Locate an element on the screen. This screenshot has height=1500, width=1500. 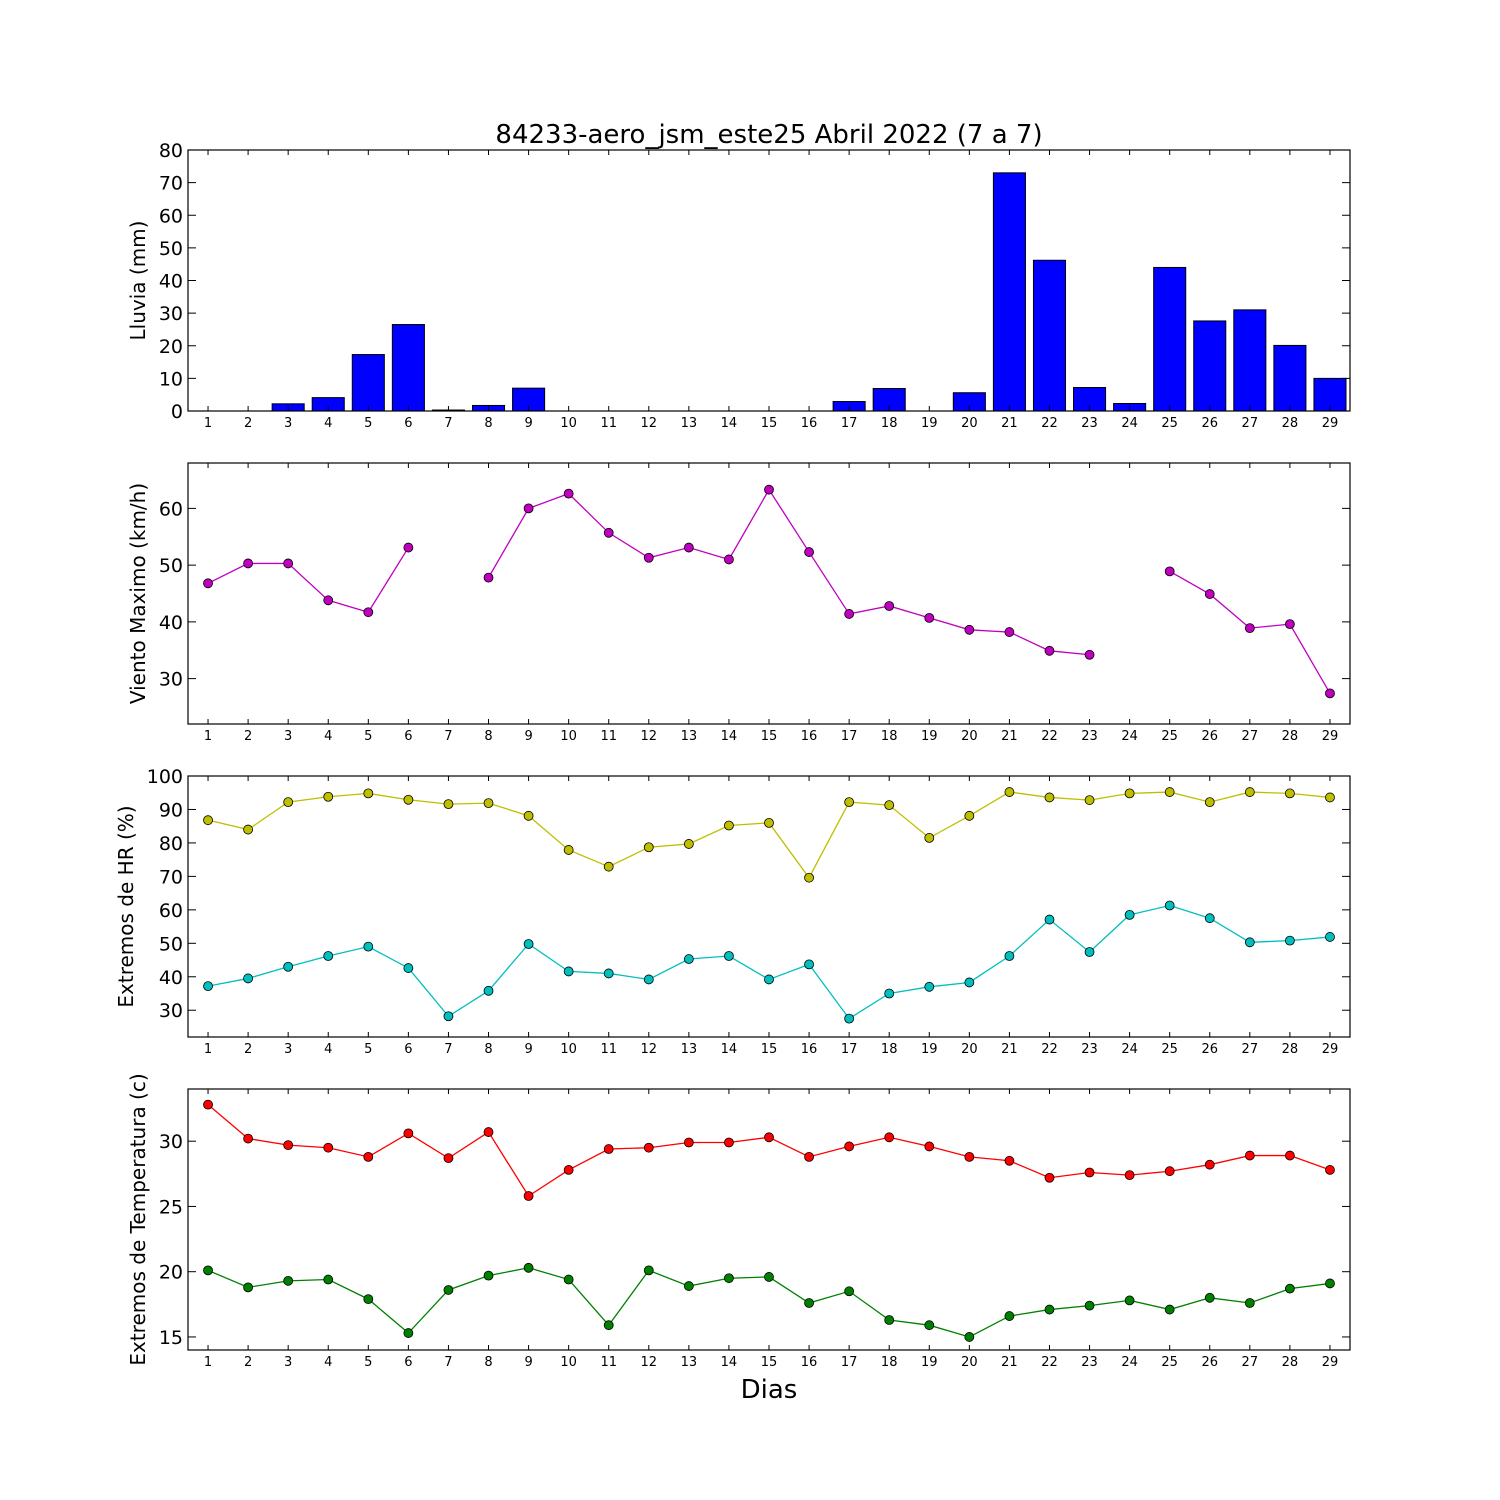
temperature-xtick-label-16: 16 is located at coordinates (809, 1362).